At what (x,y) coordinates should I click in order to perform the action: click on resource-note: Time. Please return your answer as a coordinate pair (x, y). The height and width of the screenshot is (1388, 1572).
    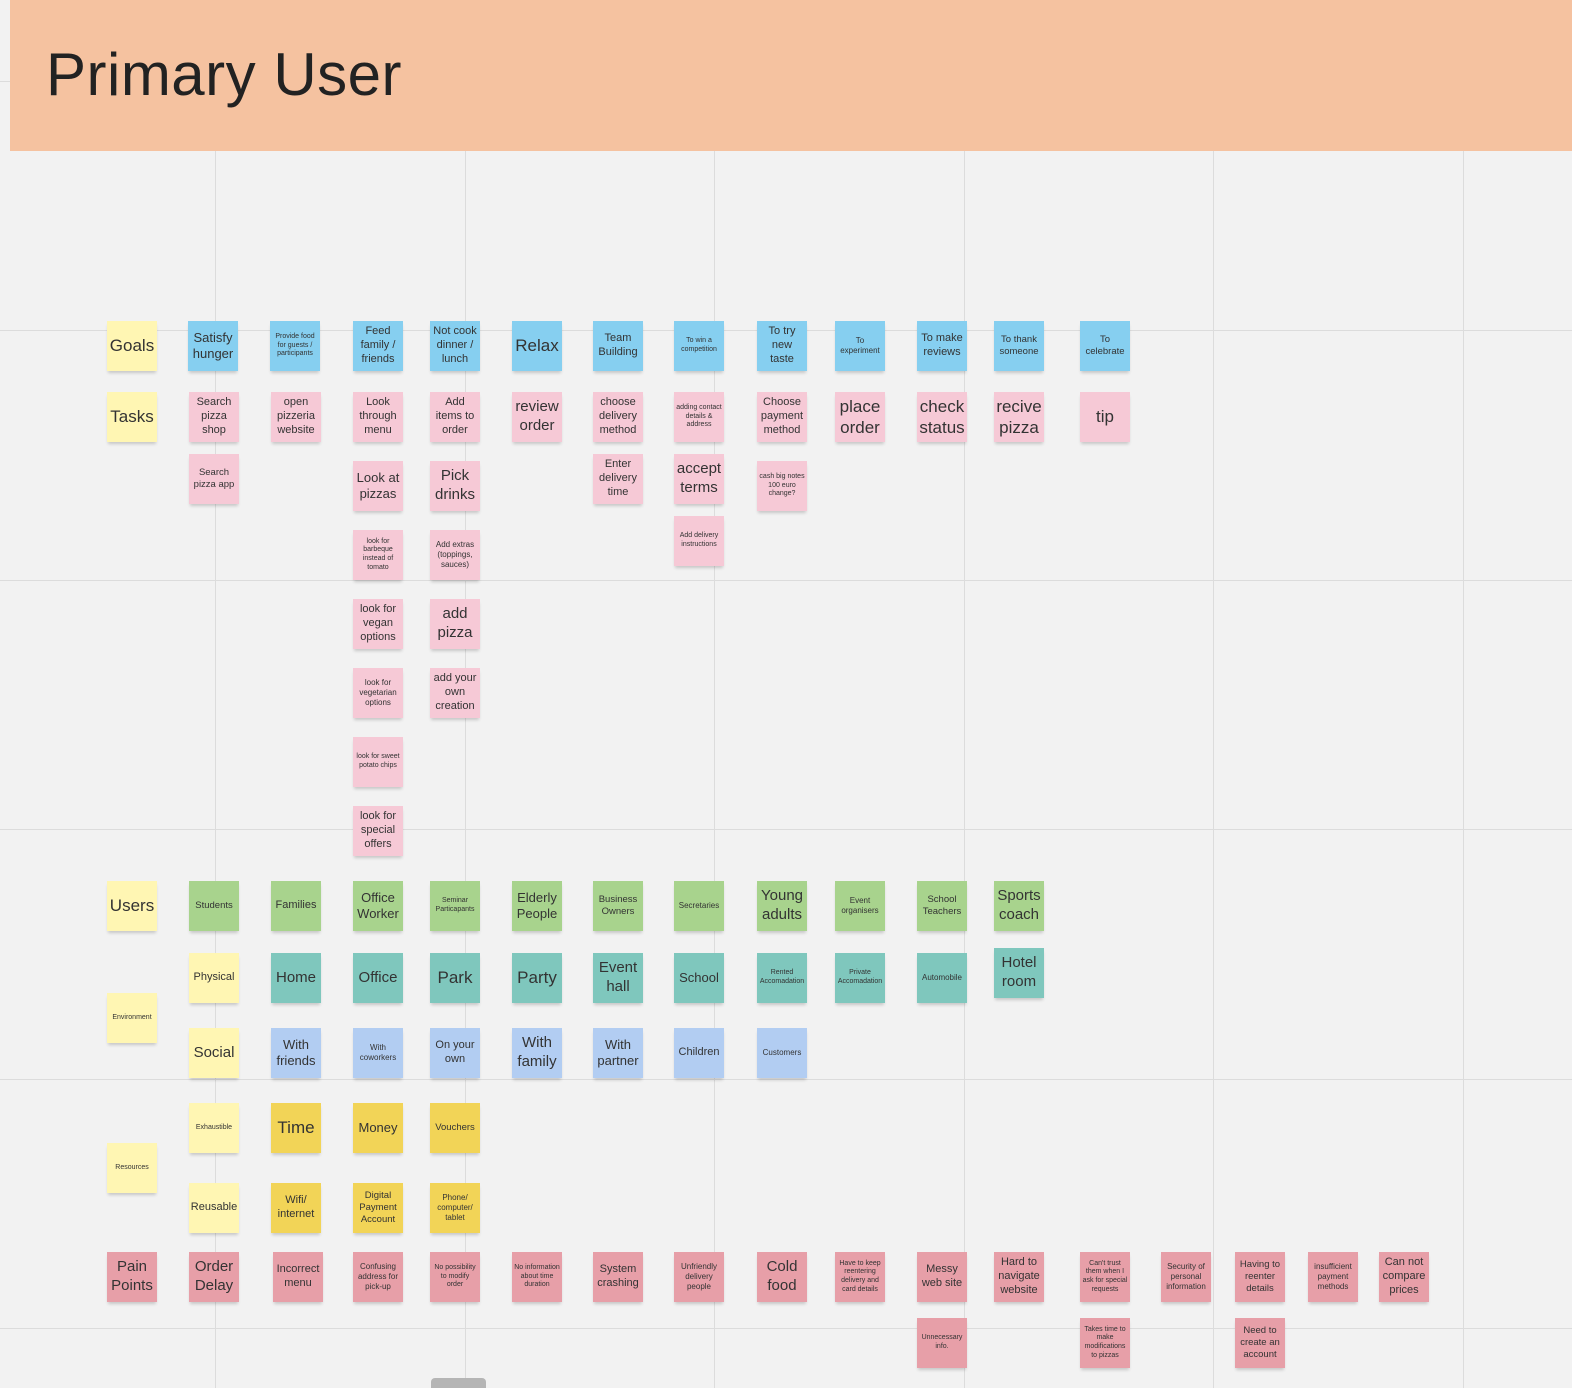
    Looking at the image, I should click on (296, 1128).